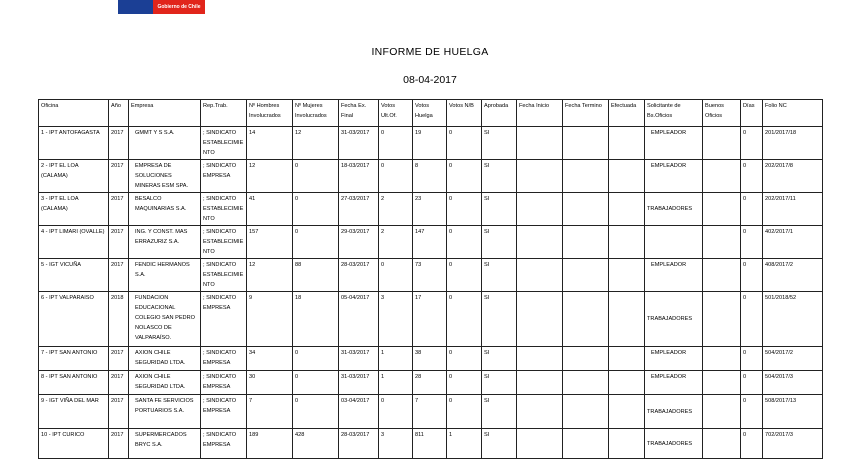 The height and width of the screenshot is (459, 860). Describe the element at coordinates (464, 113) in the screenshot. I see `column-header: Votos N/B` at that location.